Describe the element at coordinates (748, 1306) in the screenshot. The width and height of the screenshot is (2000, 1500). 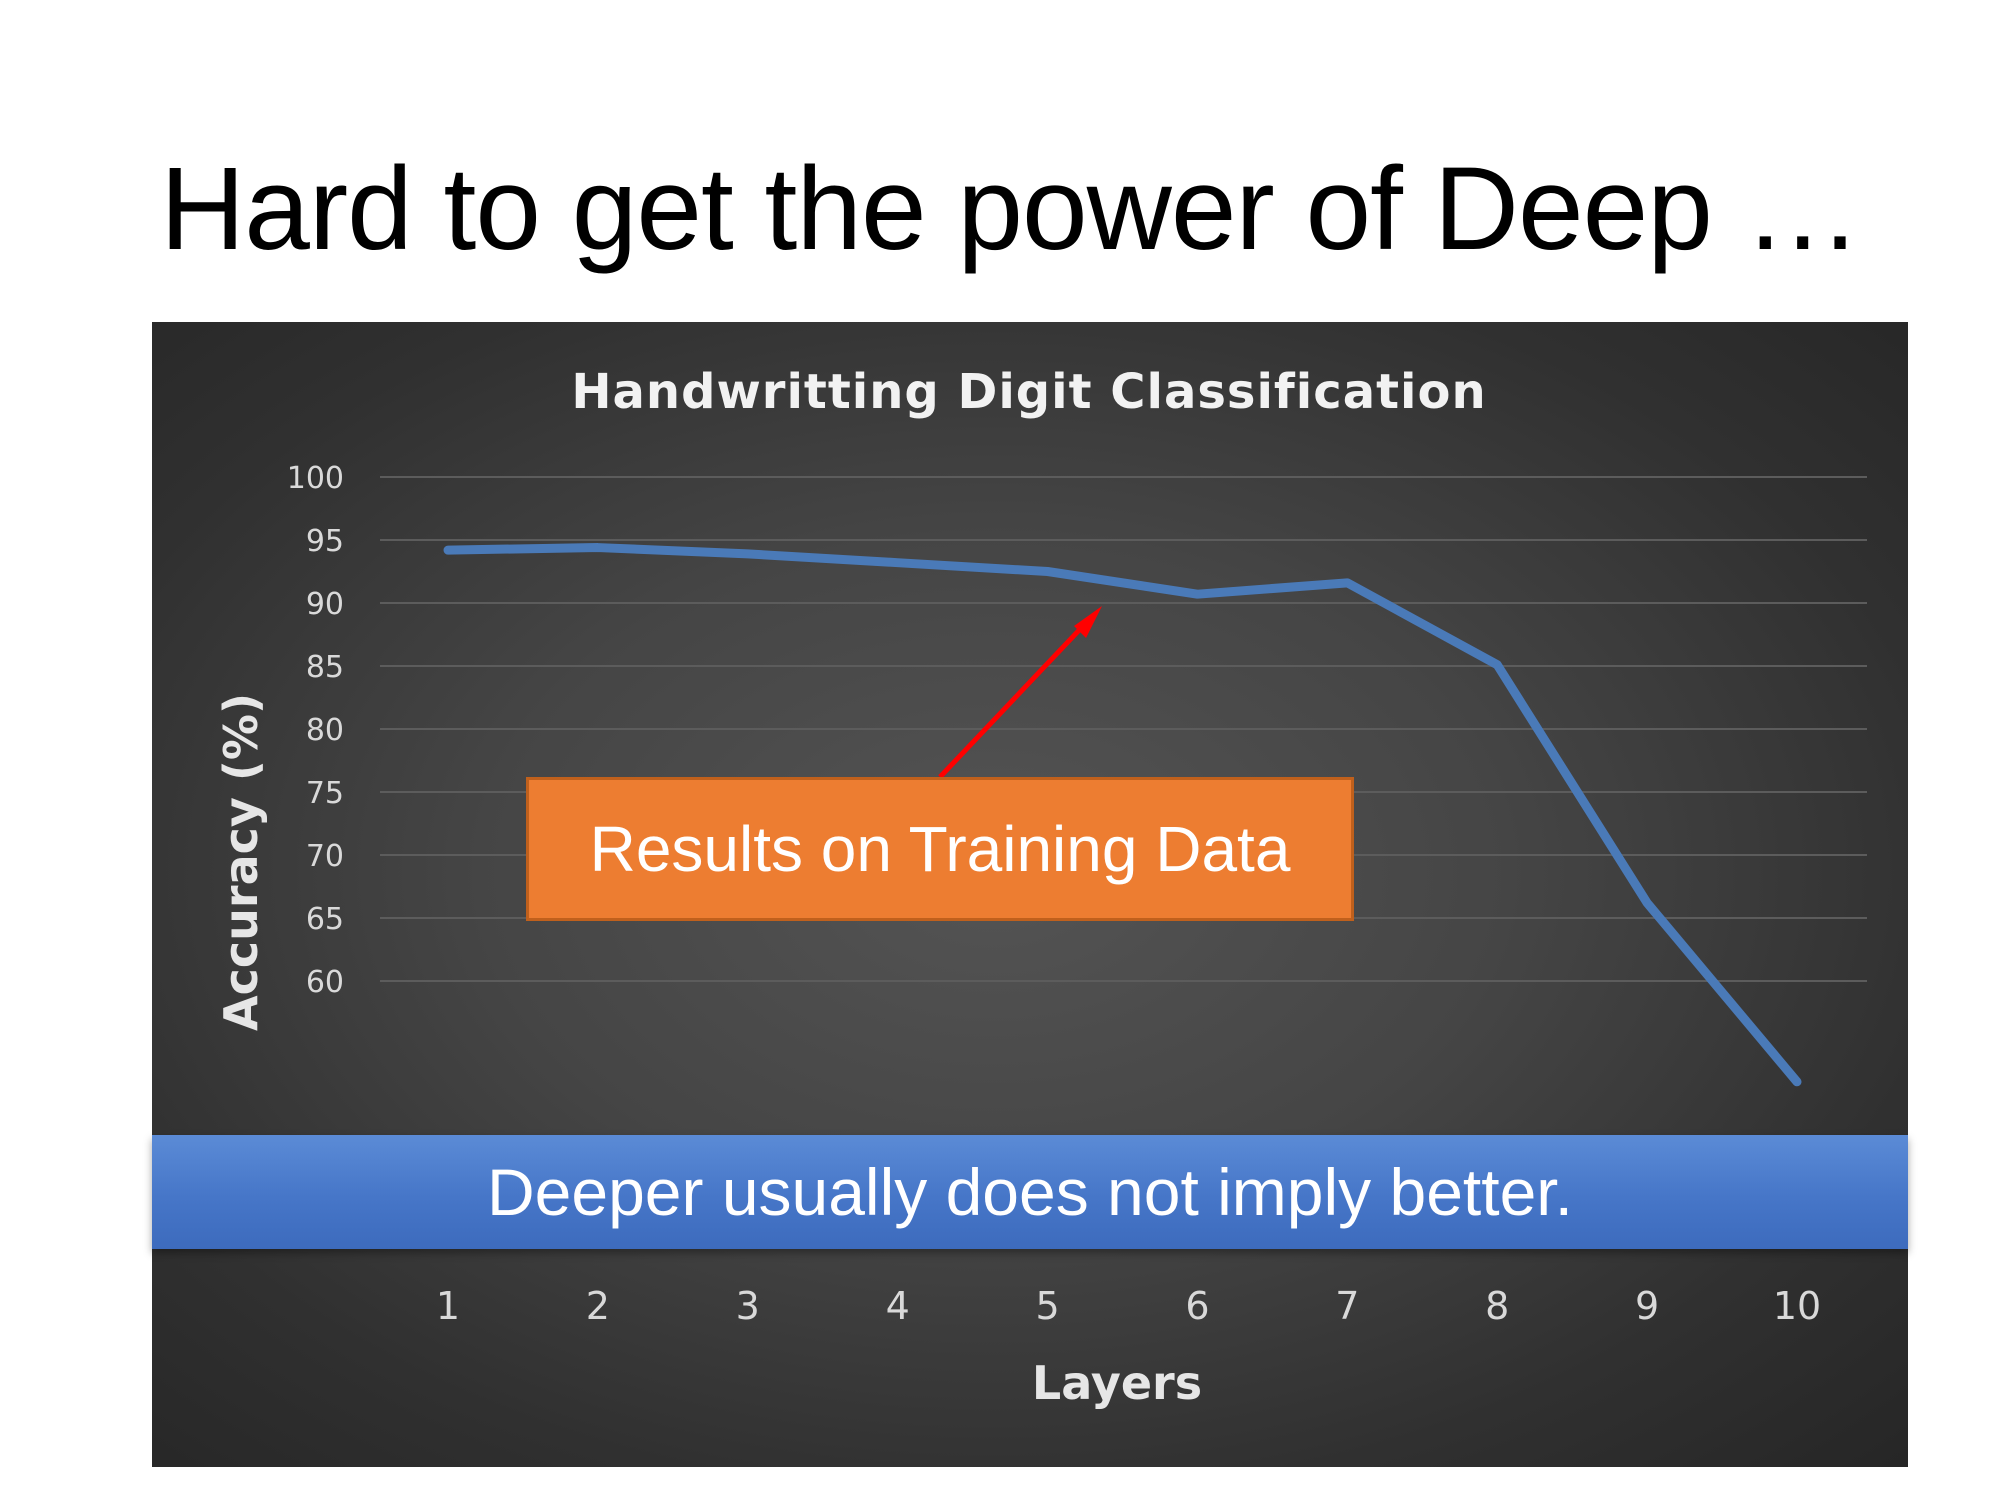
I see `x-tick-label: 3` at that location.